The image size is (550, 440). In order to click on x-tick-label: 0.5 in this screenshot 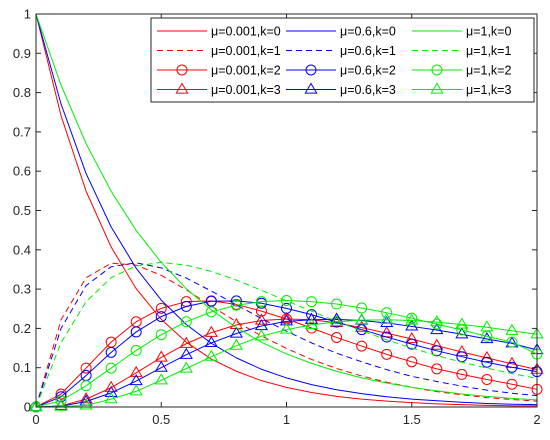, I will do `click(161, 419)`.